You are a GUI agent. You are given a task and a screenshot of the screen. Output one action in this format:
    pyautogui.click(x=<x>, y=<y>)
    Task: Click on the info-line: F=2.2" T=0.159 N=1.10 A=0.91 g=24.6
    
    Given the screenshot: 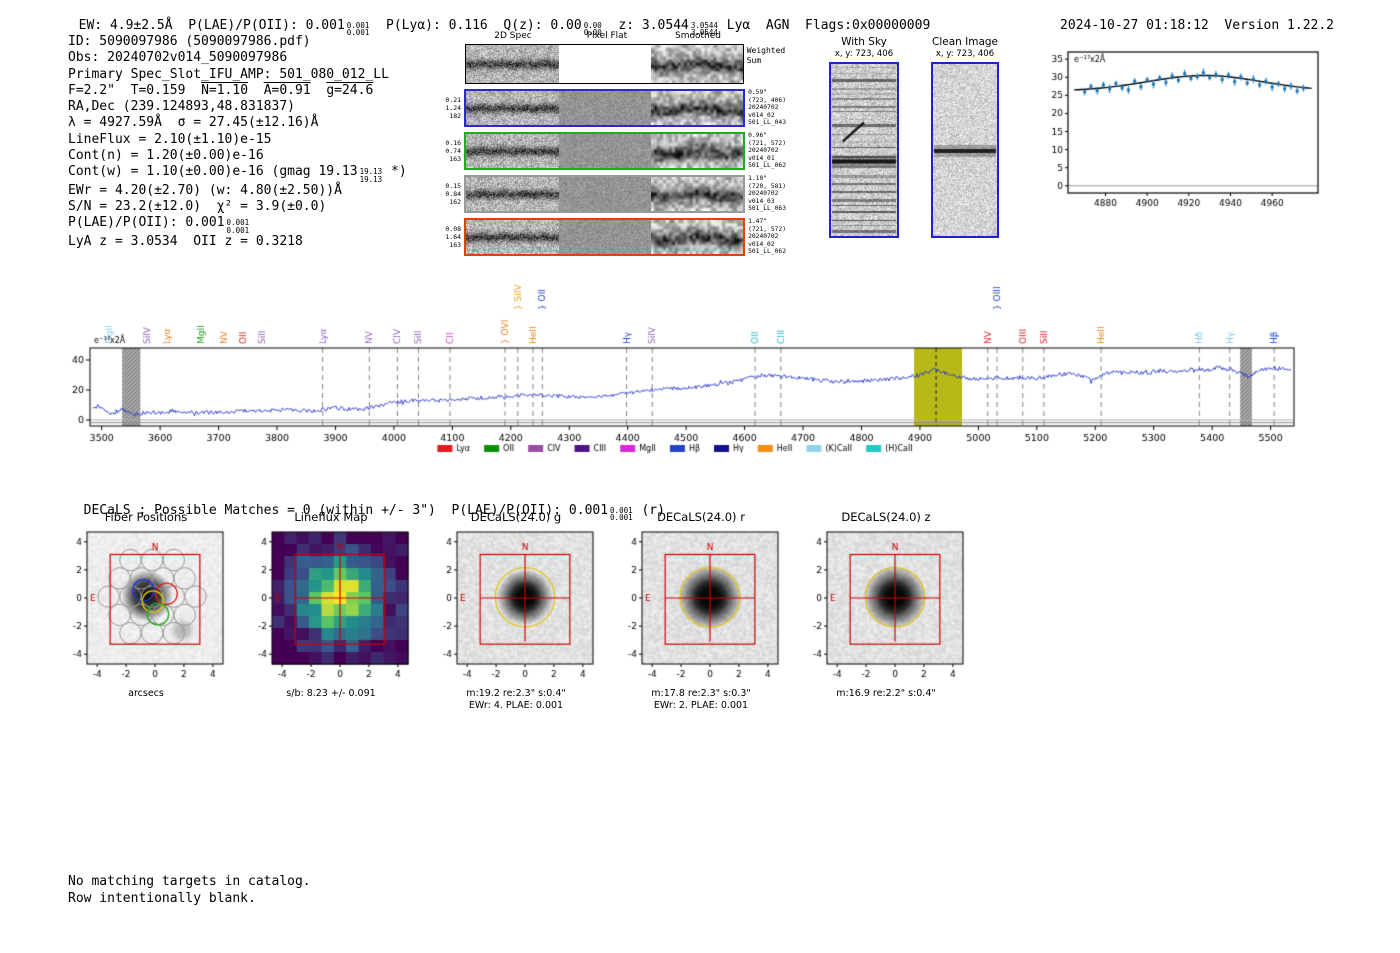 What is the action you would take?
    pyautogui.click(x=221, y=90)
    